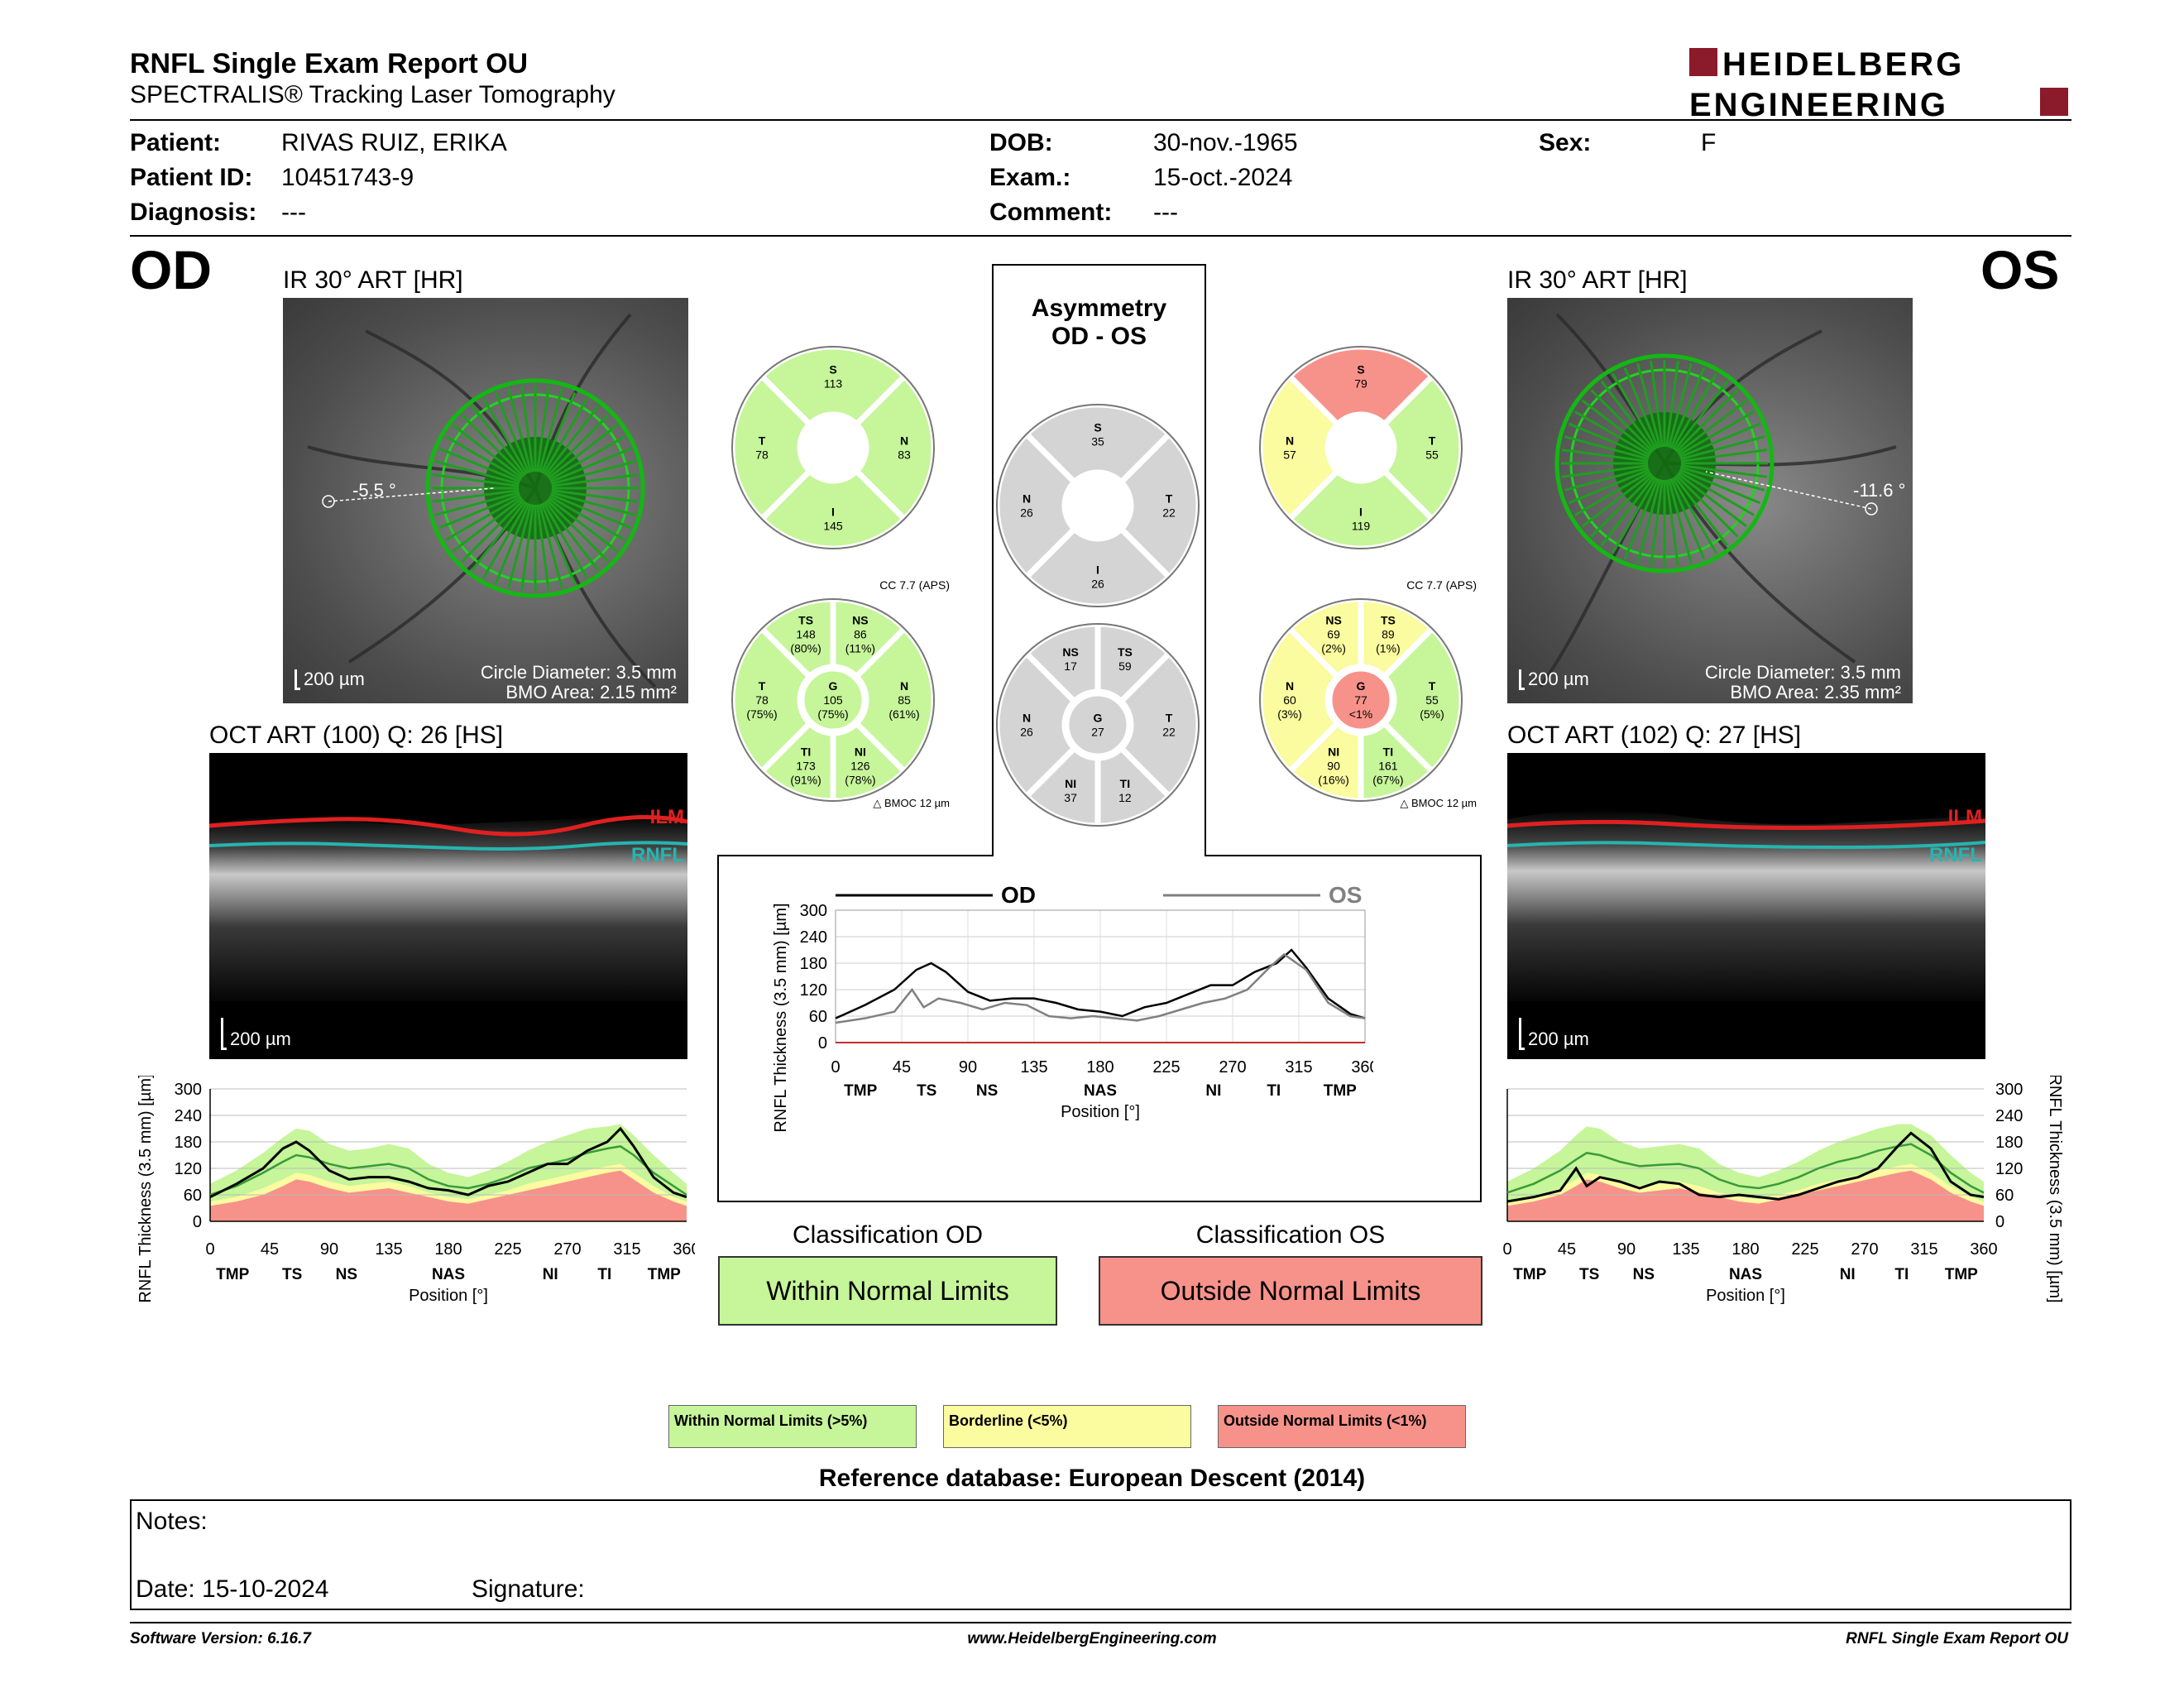 This screenshot has width=2184, height=1688. What do you see at coordinates (1100, 1554) in the screenshot?
I see `notes-box` at bounding box center [1100, 1554].